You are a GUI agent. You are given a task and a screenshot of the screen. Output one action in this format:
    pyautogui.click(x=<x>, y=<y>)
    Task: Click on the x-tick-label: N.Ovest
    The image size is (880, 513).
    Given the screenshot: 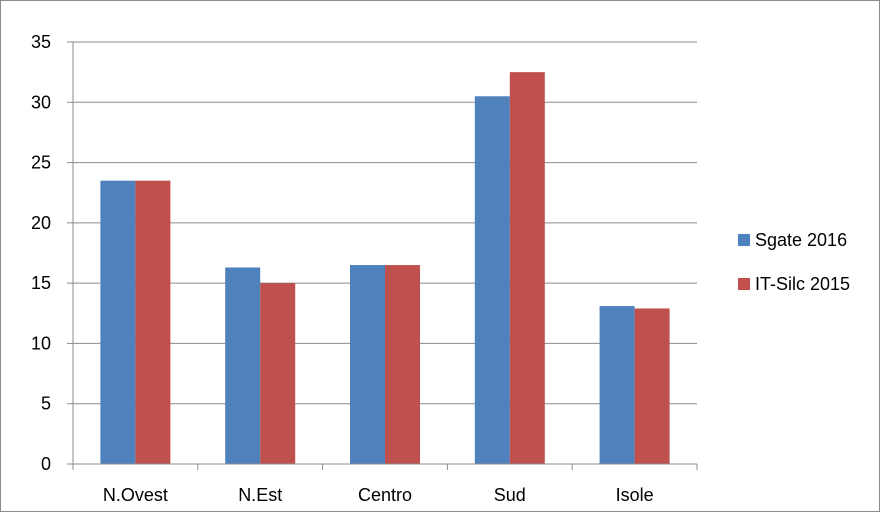 What is the action you would take?
    pyautogui.click(x=135, y=495)
    